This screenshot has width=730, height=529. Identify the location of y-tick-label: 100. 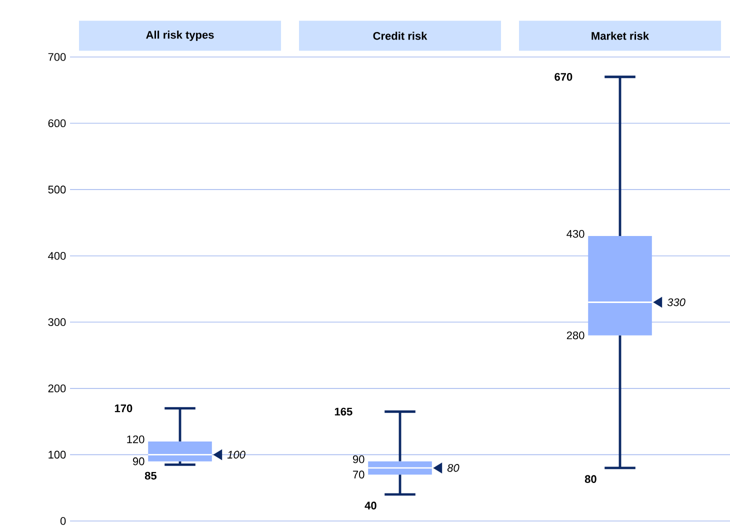
(57, 454).